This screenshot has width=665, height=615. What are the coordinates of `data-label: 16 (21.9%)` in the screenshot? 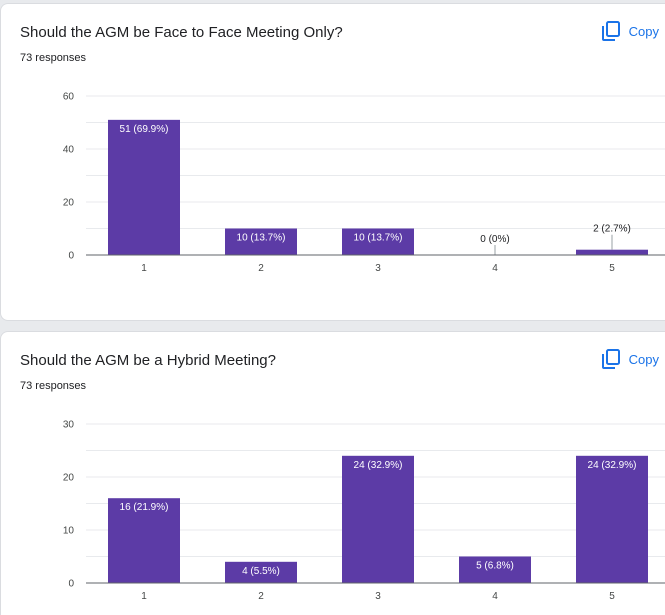 It's located at (144, 507).